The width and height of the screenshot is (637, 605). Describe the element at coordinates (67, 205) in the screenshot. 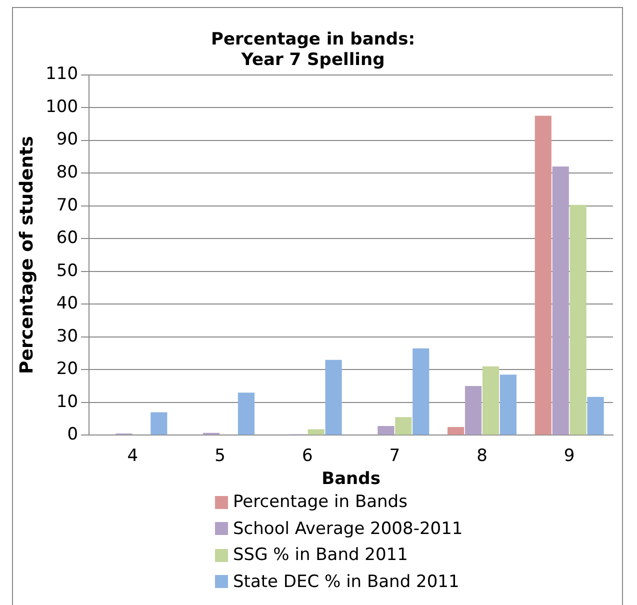

I see `y-tick-label: 70` at that location.